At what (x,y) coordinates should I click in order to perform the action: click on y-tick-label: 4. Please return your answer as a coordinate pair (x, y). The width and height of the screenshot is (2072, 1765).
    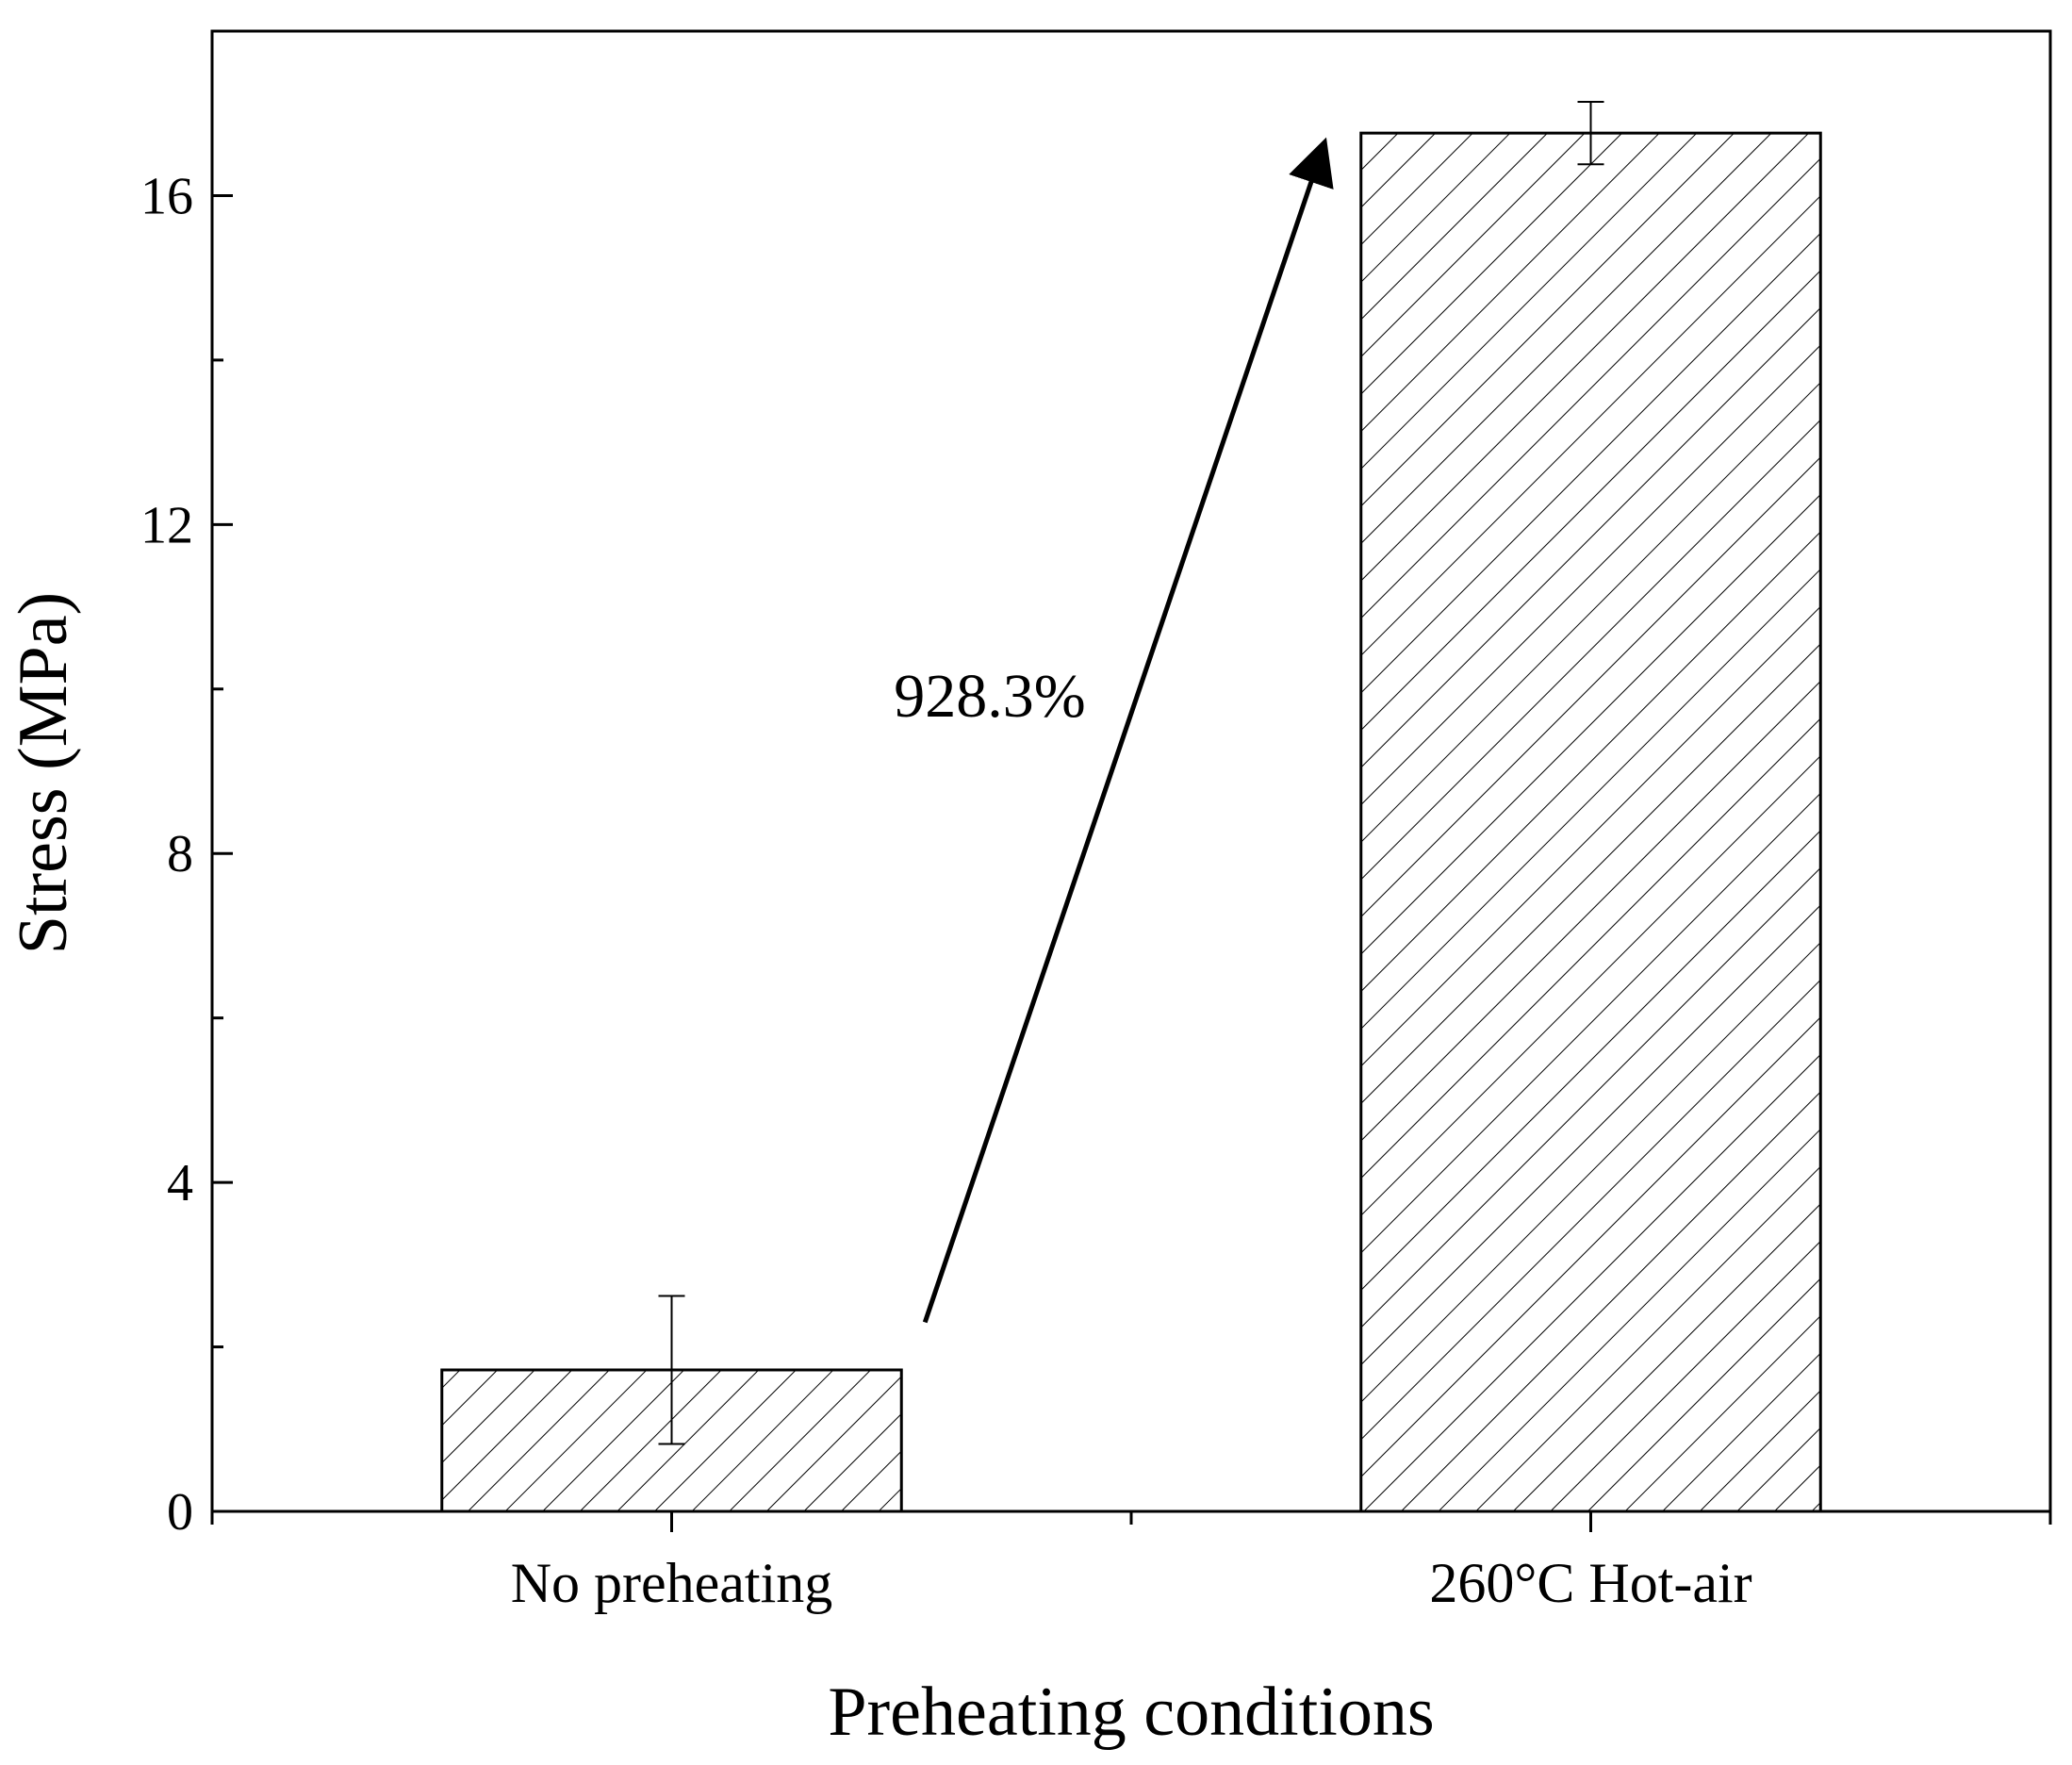
    Looking at the image, I should click on (180, 1183).